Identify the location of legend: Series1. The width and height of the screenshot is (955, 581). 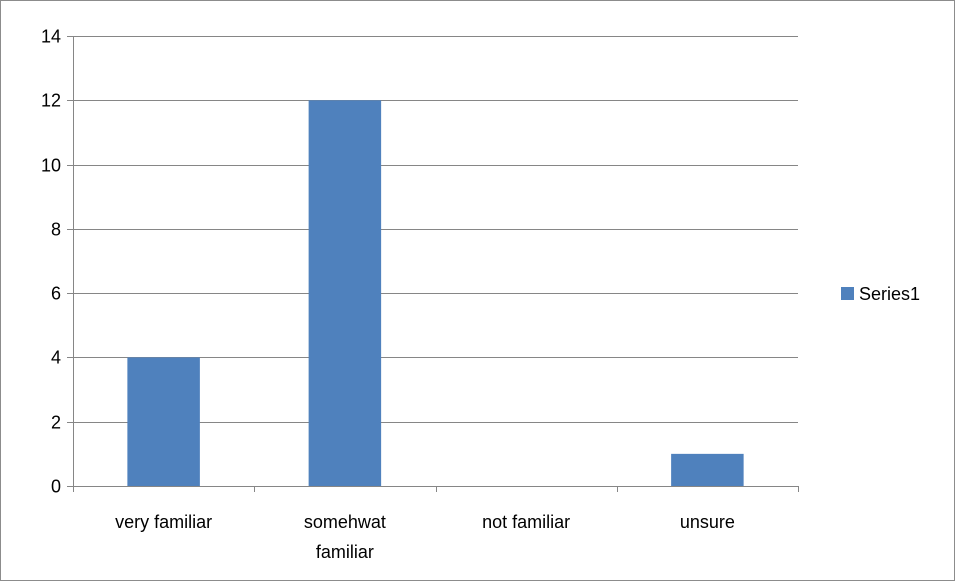
(880, 294).